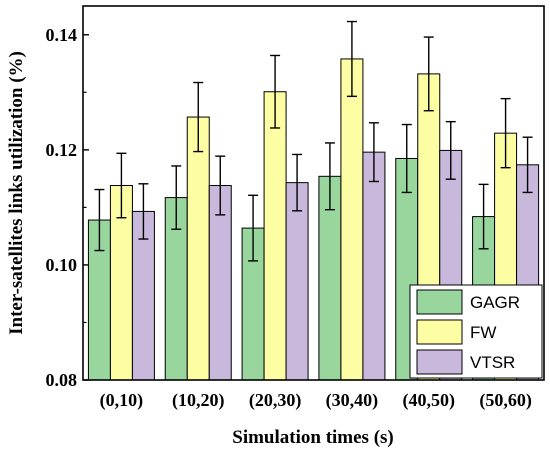 This screenshot has height=450, width=550. What do you see at coordinates (62, 265) in the screenshot?
I see `y-tick-label: 0.10` at bounding box center [62, 265].